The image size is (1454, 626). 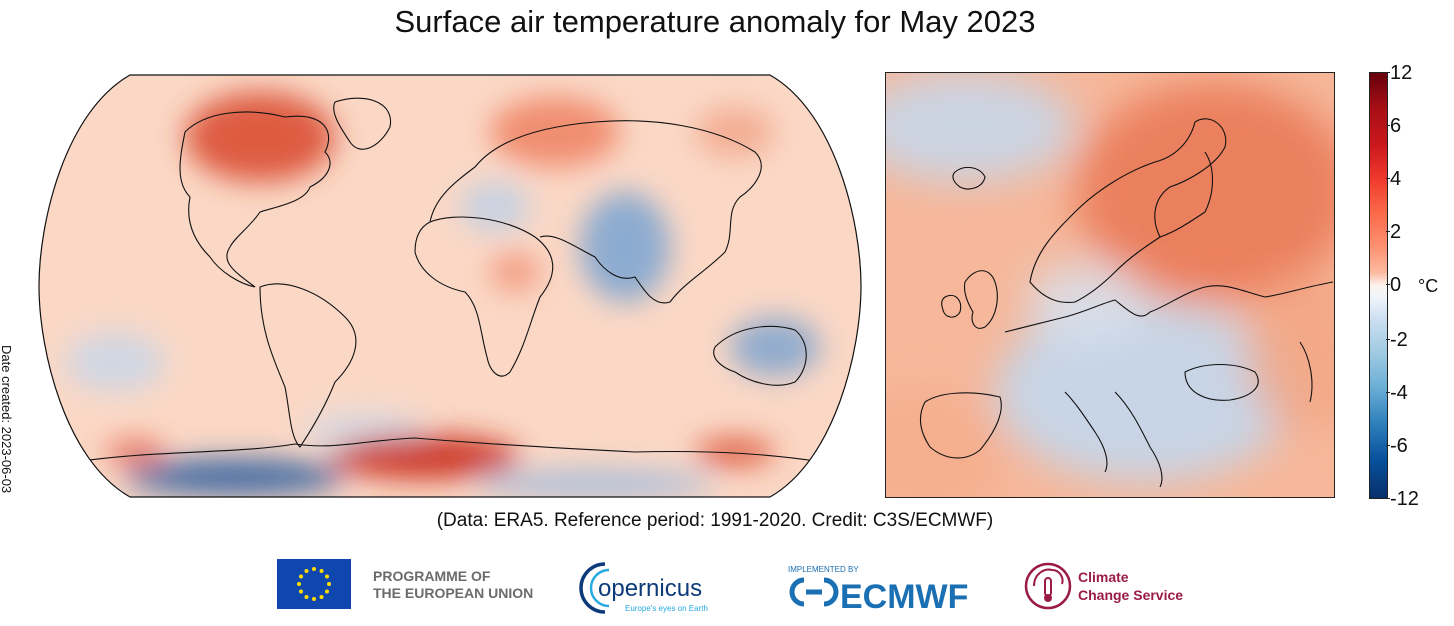 What do you see at coordinates (235, 477) in the screenshot?
I see `anomaly-cold-antarctica` at bounding box center [235, 477].